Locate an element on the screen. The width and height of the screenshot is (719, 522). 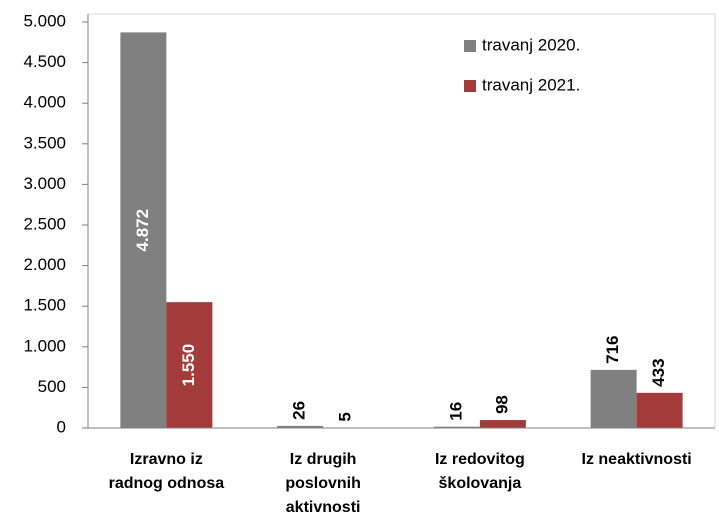
value-label: 5 is located at coordinates (345, 416).